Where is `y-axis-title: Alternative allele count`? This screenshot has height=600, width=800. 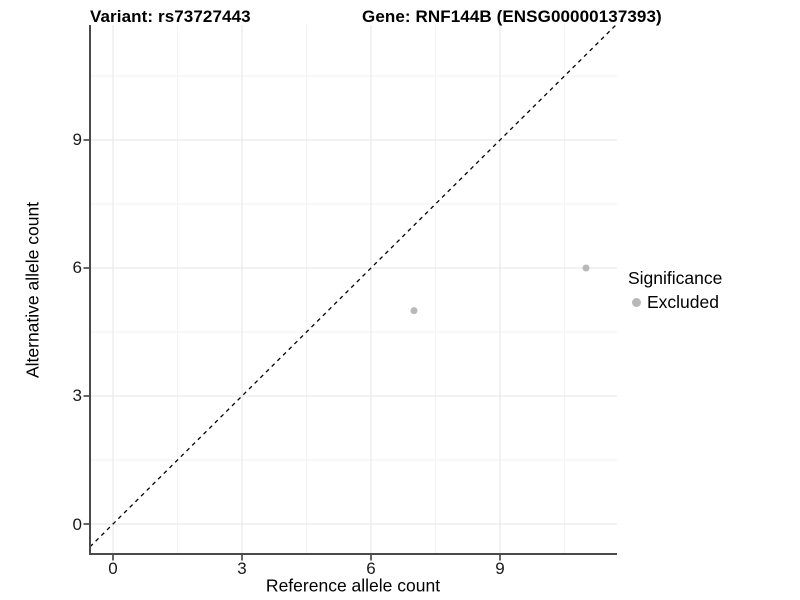
y-axis-title: Alternative allele count is located at coordinates (32, 290).